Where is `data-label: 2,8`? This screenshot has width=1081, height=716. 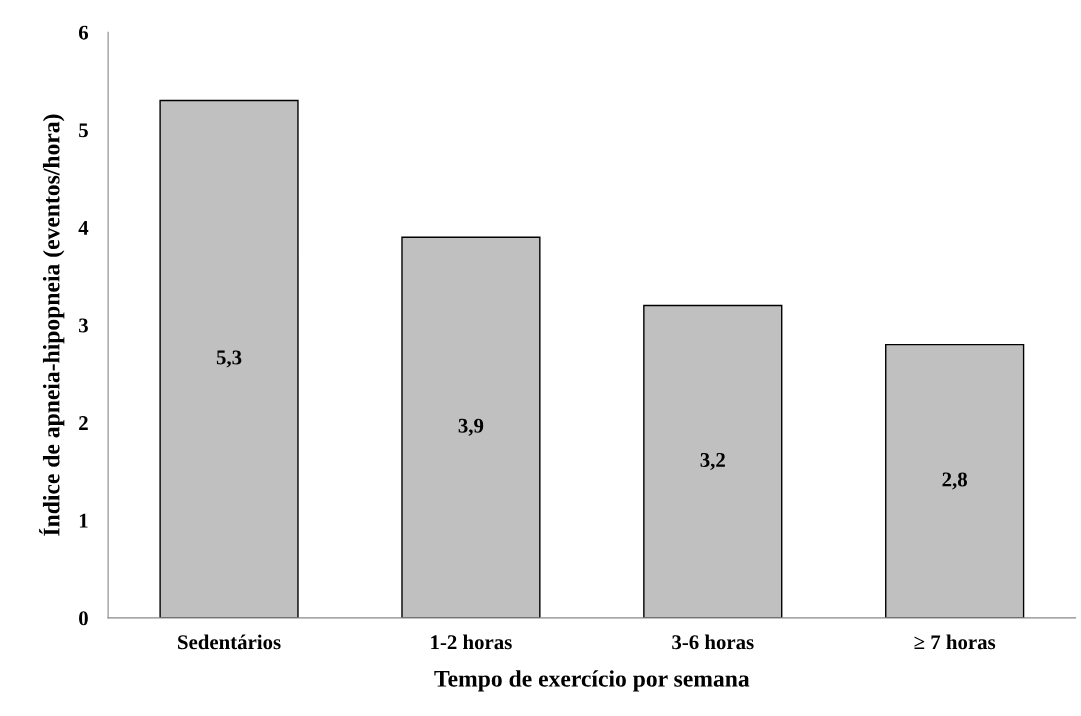
data-label: 2,8 is located at coordinates (954, 481).